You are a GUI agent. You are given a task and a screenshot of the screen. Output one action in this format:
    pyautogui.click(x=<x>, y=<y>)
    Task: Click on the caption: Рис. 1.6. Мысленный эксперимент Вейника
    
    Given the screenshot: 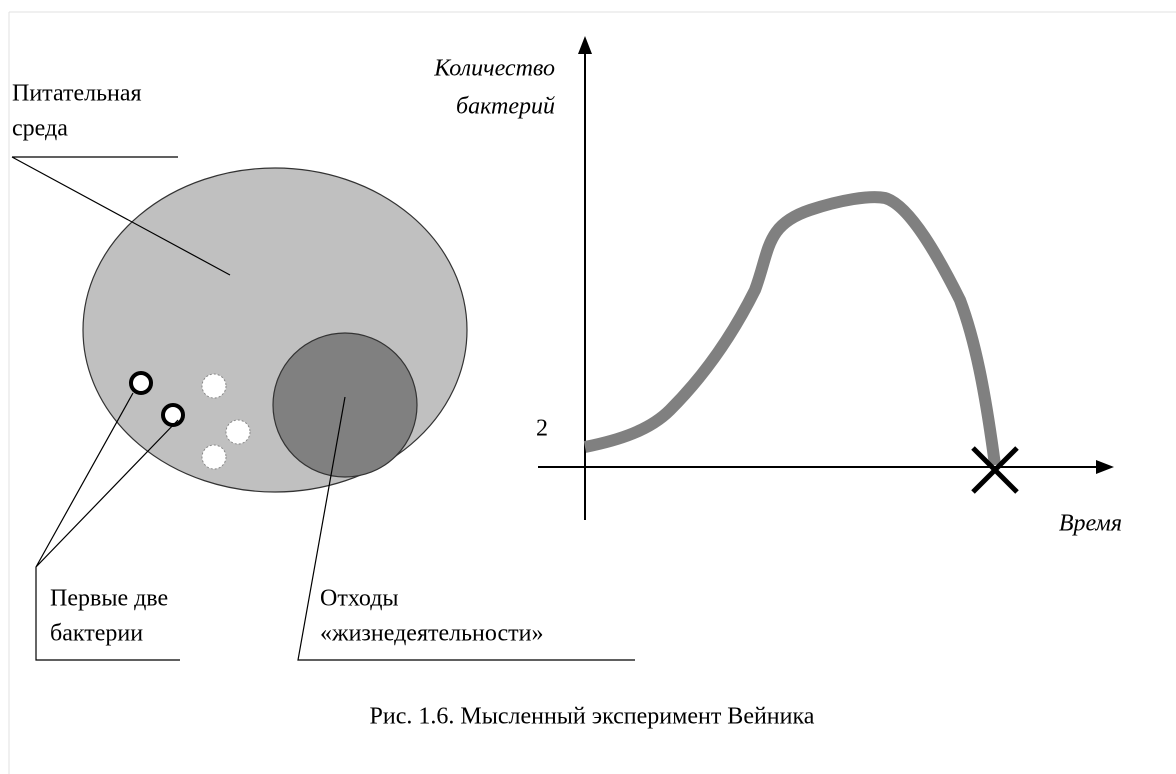 What is the action you would take?
    pyautogui.click(x=592, y=717)
    